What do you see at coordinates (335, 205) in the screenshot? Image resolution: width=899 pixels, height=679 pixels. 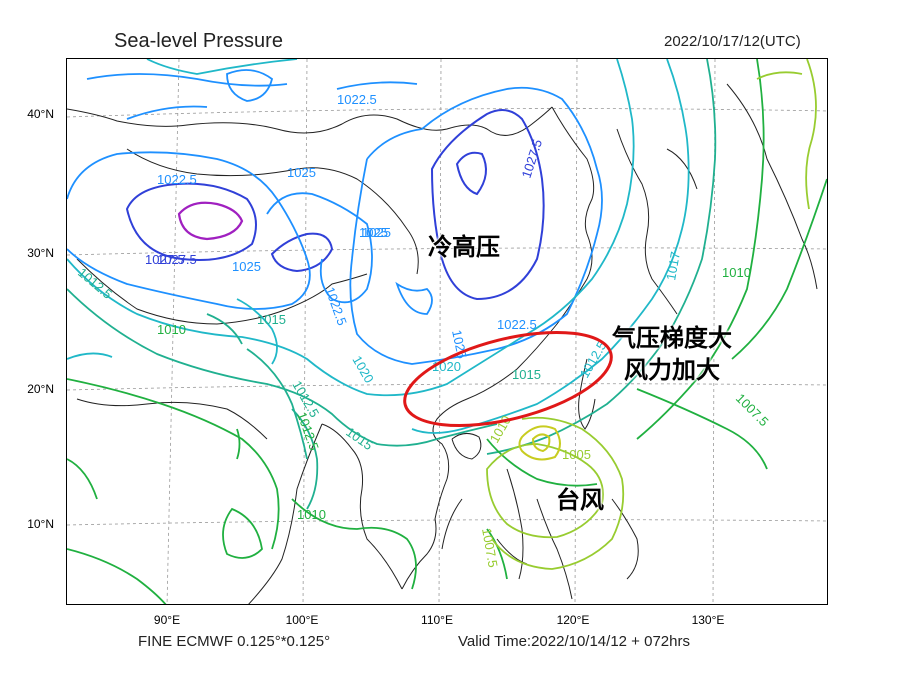 I see `contours-high` at bounding box center [335, 205].